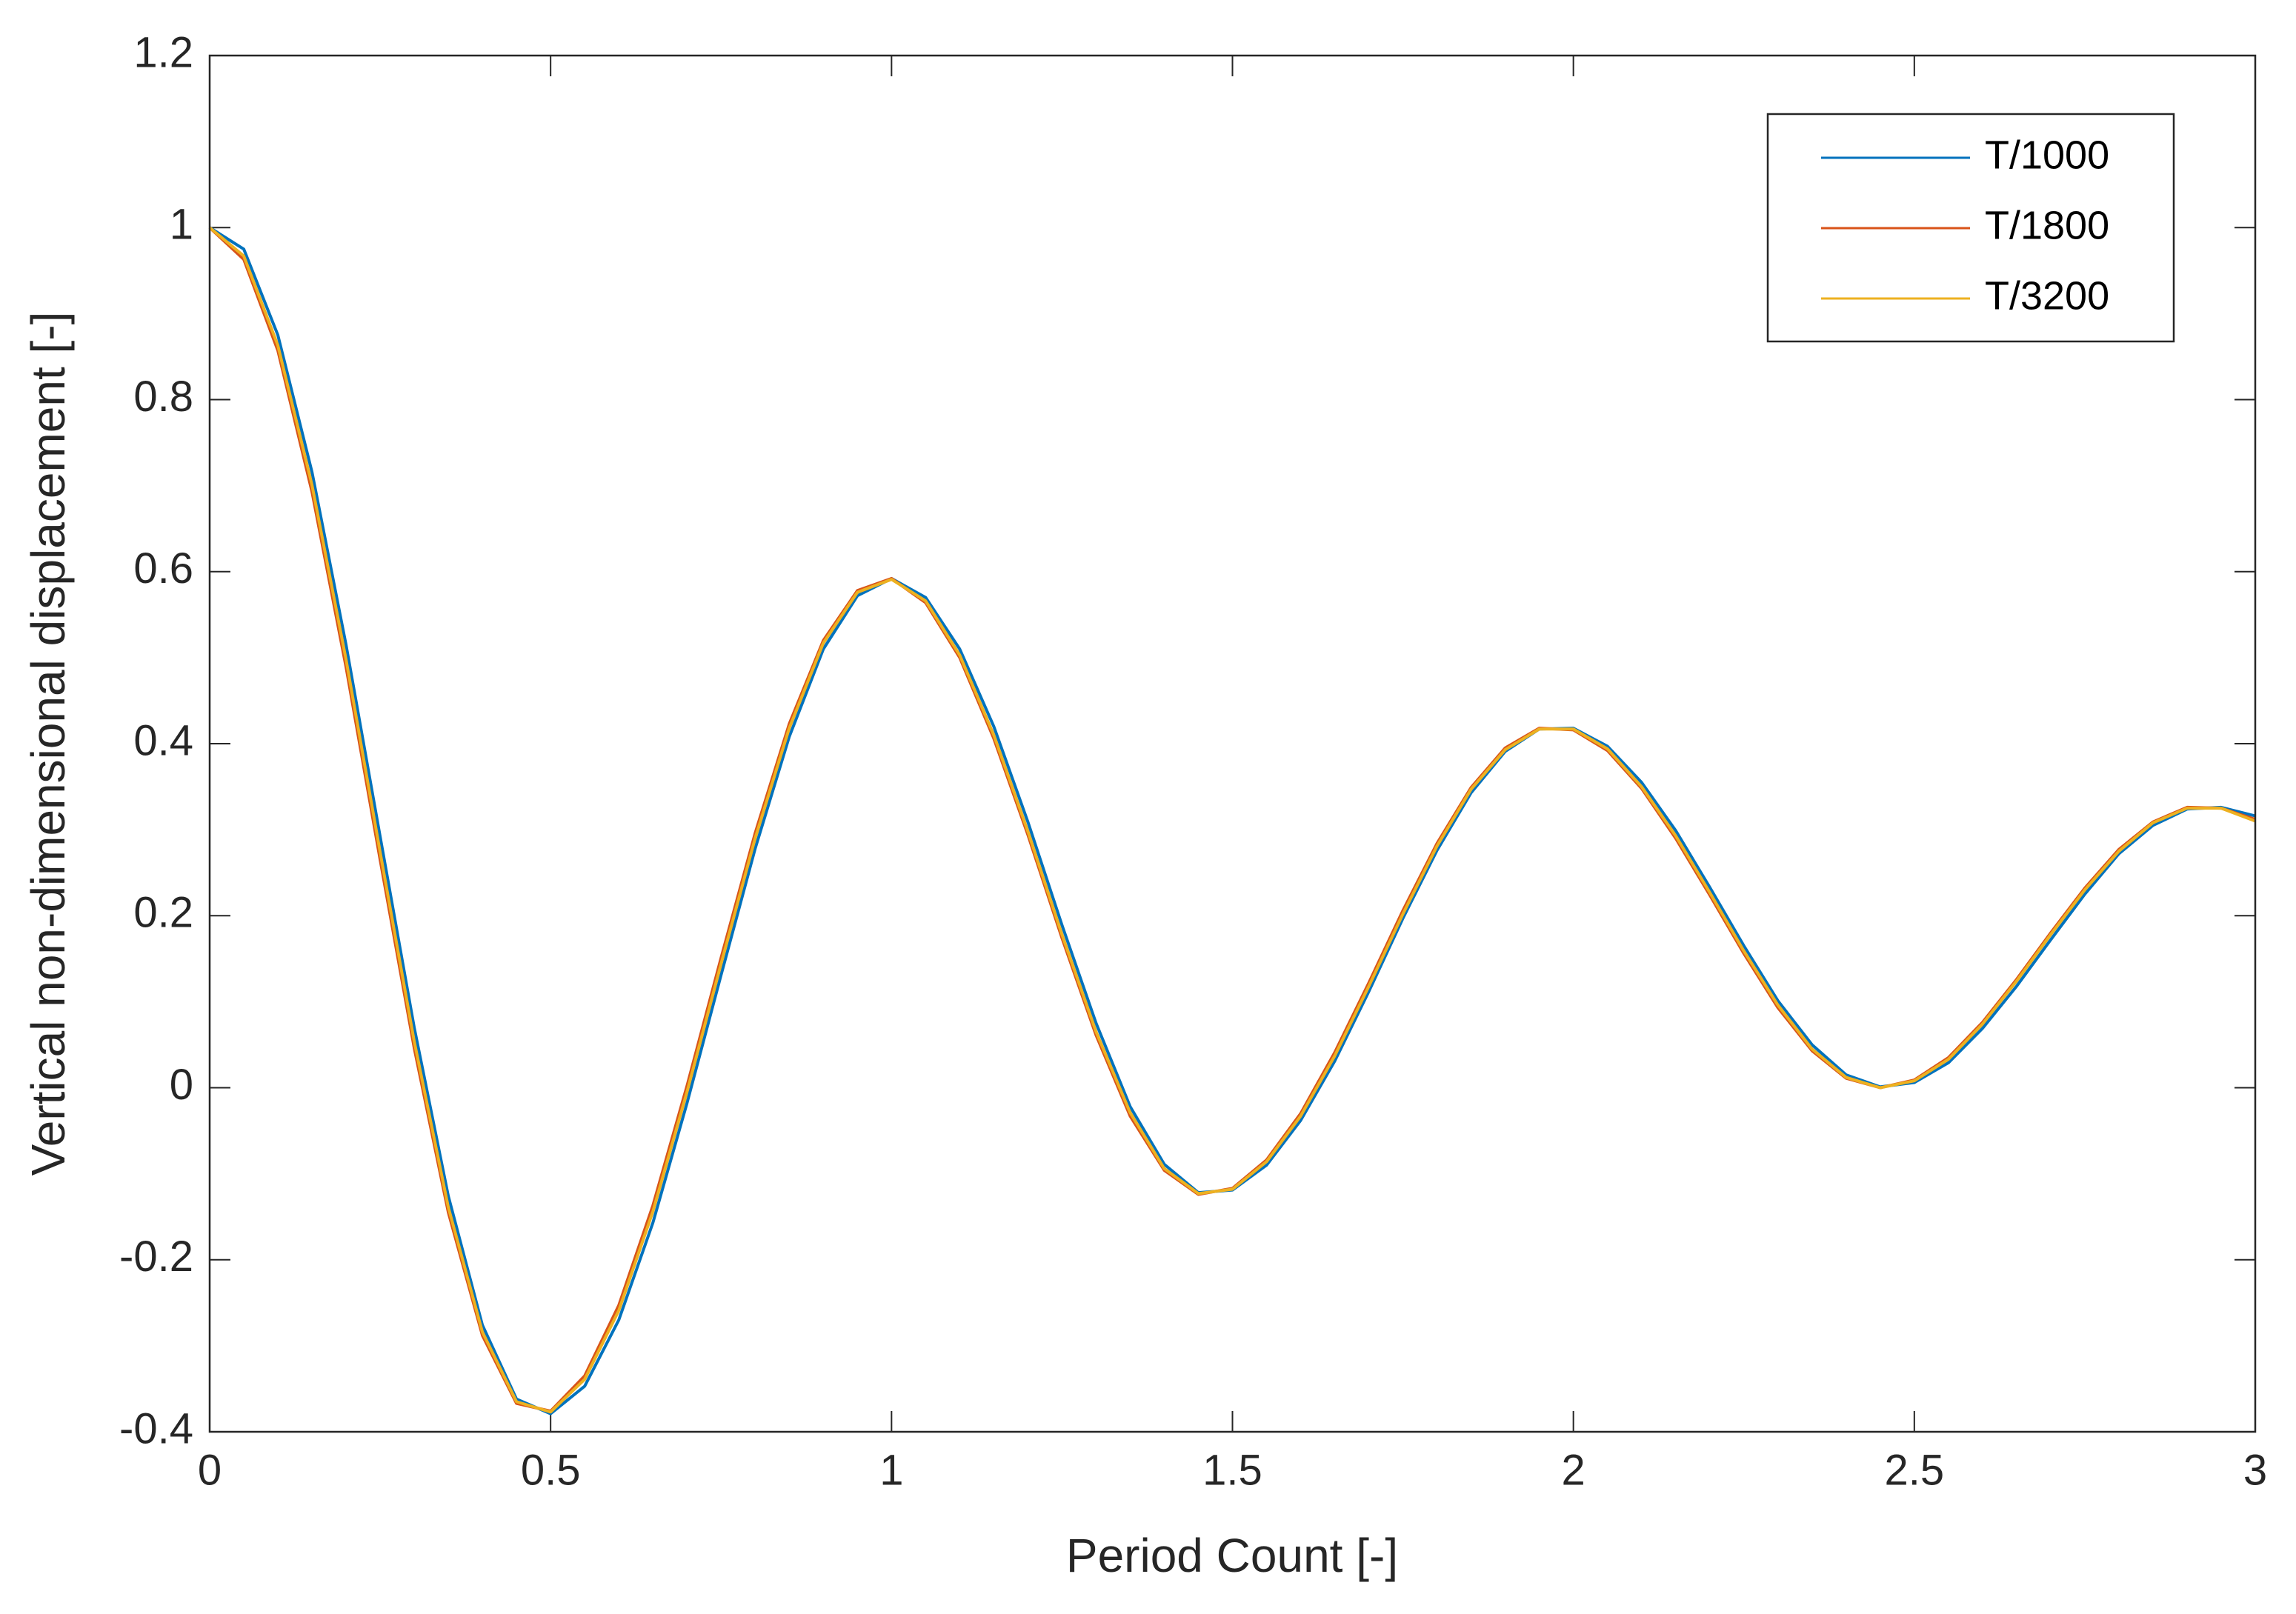 This screenshot has height=1614, width=2296. I want to click on x-tick-label: 1.5, so click(1232, 1470).